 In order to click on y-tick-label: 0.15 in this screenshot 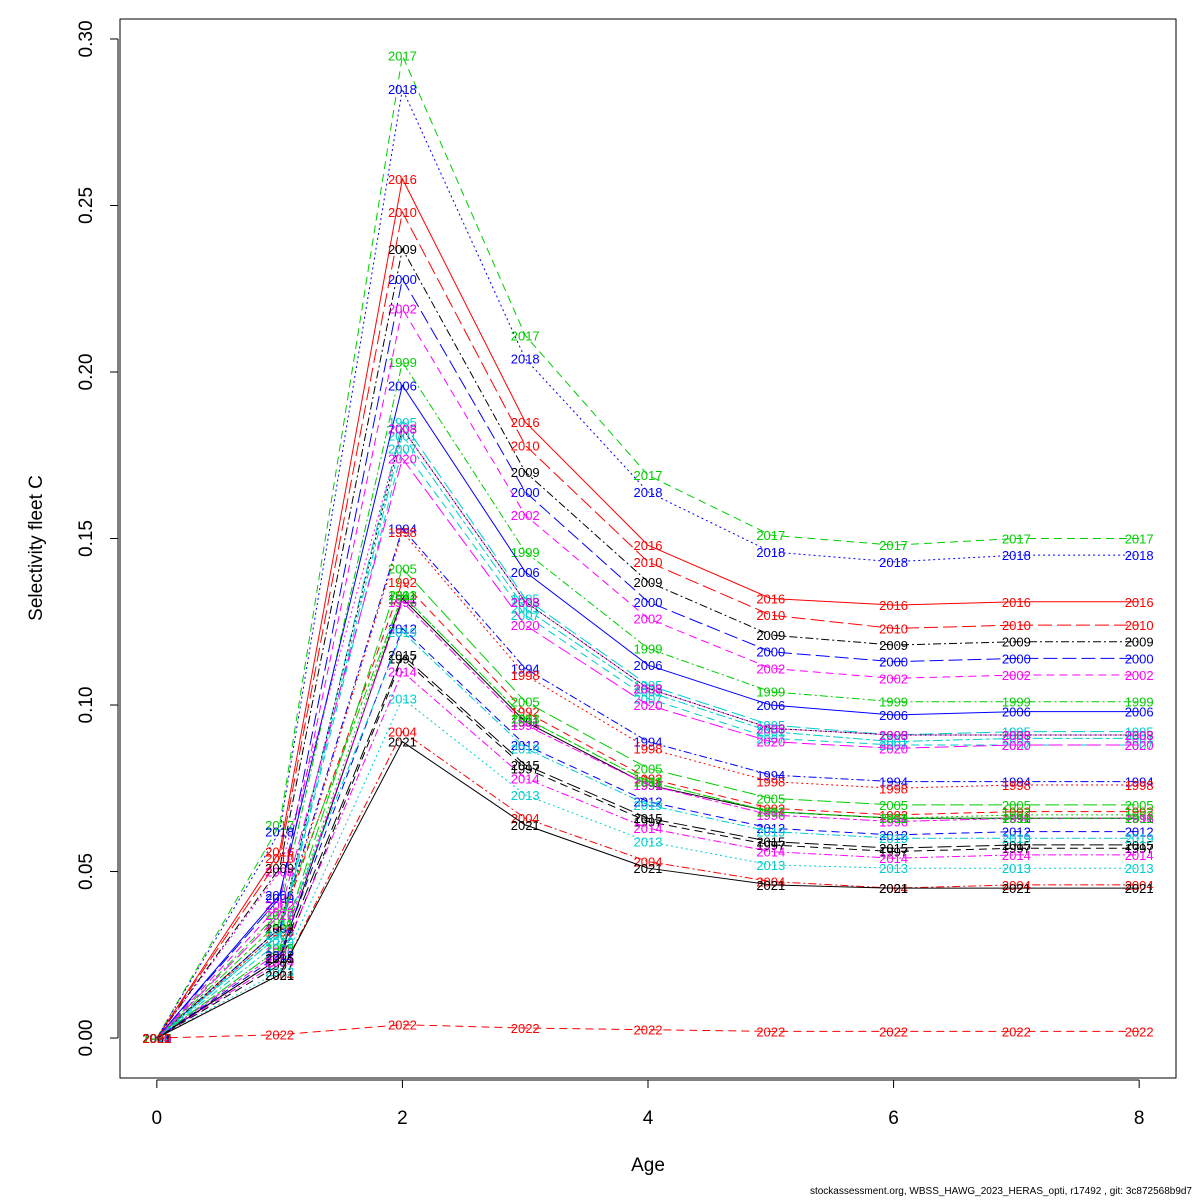, I will do `click(86, 538)`.